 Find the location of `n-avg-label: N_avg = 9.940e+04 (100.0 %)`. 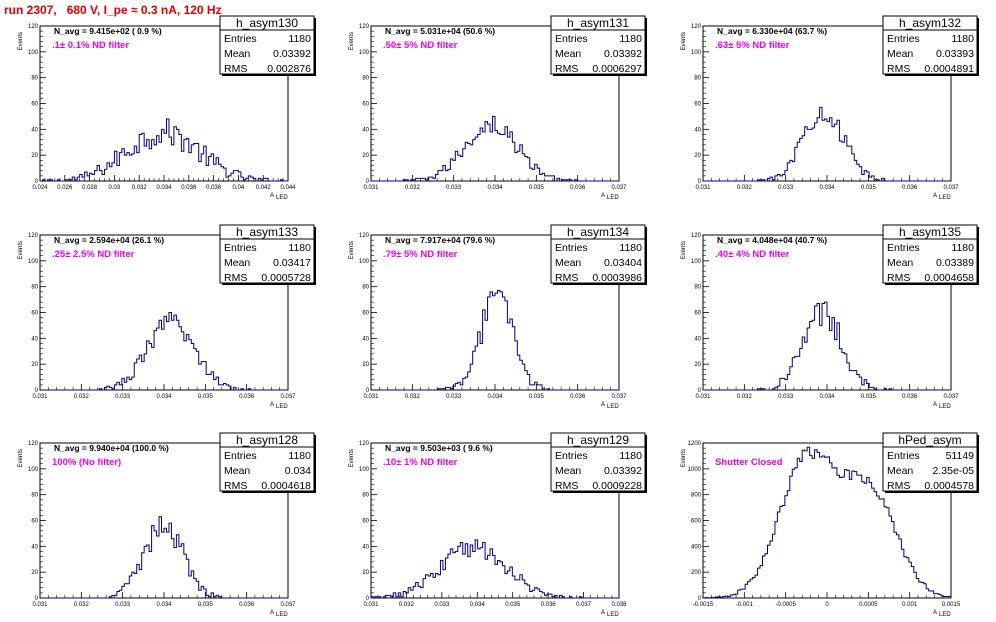

n-avg-label: N_avg = 9.940e+04 (100.0 %) is located at coordinates (111, 448).